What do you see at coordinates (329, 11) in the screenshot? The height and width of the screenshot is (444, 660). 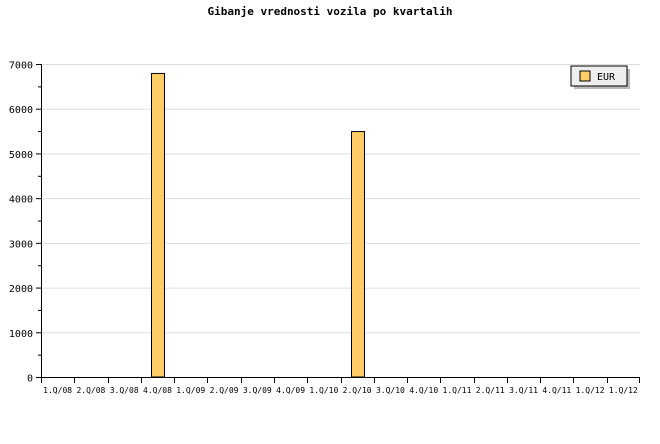 I see `chart-title: Gibanje vrednosti vozila po kvartalih` at bounding box center [329, 11].